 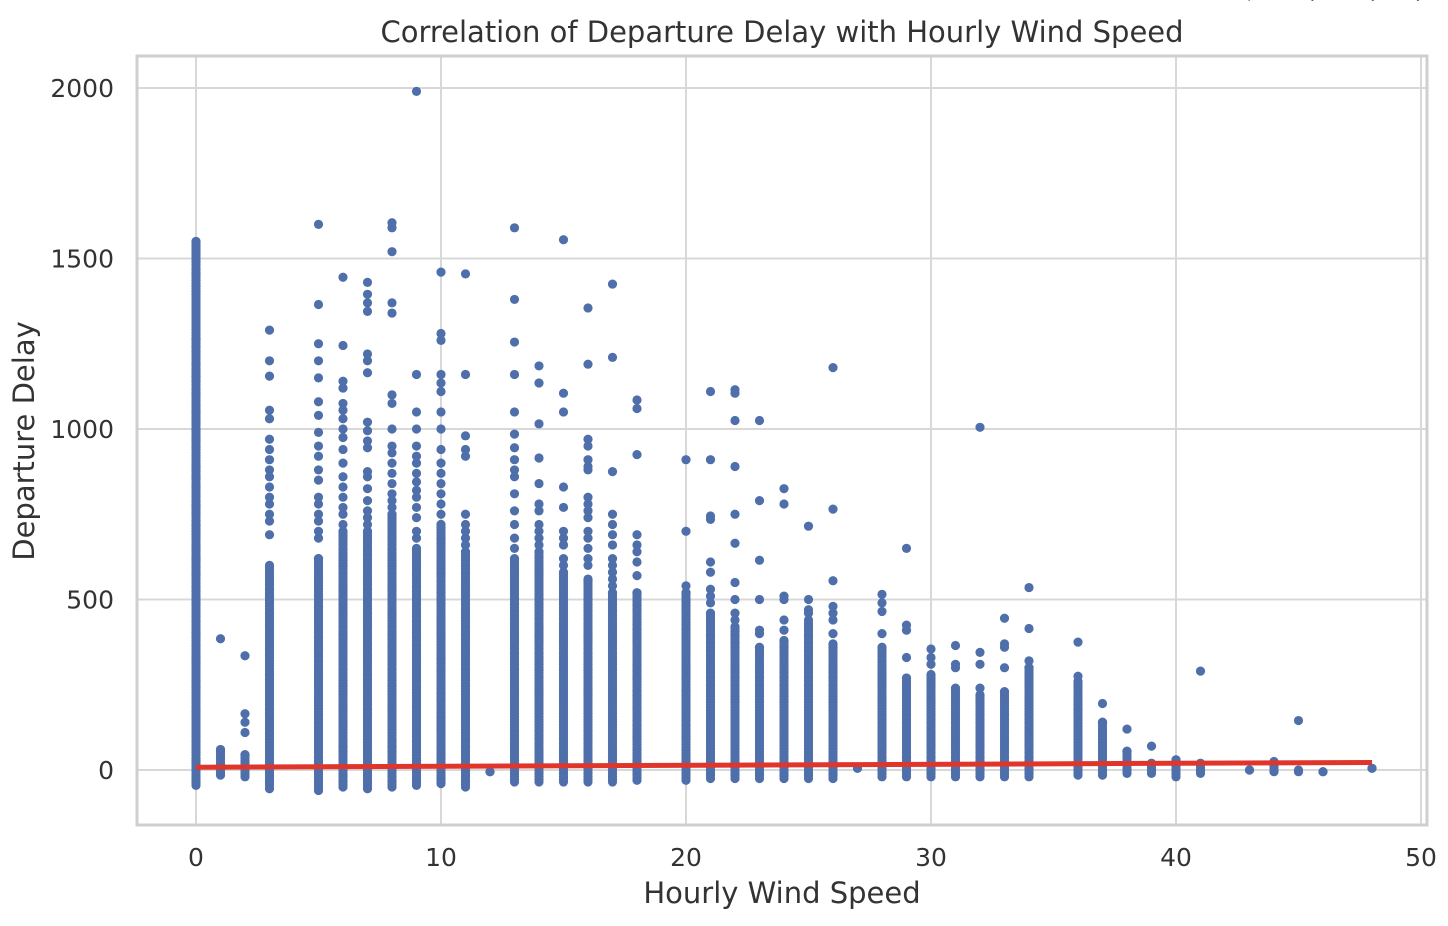 I want to click on x-tick-label: 20, so click(x=686, y=857).